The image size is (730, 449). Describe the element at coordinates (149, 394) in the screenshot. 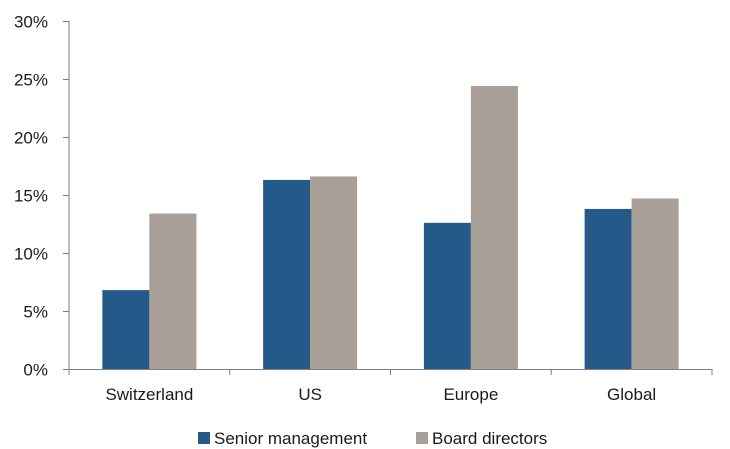

I see `x-tick-label: Switzerland` at that location.